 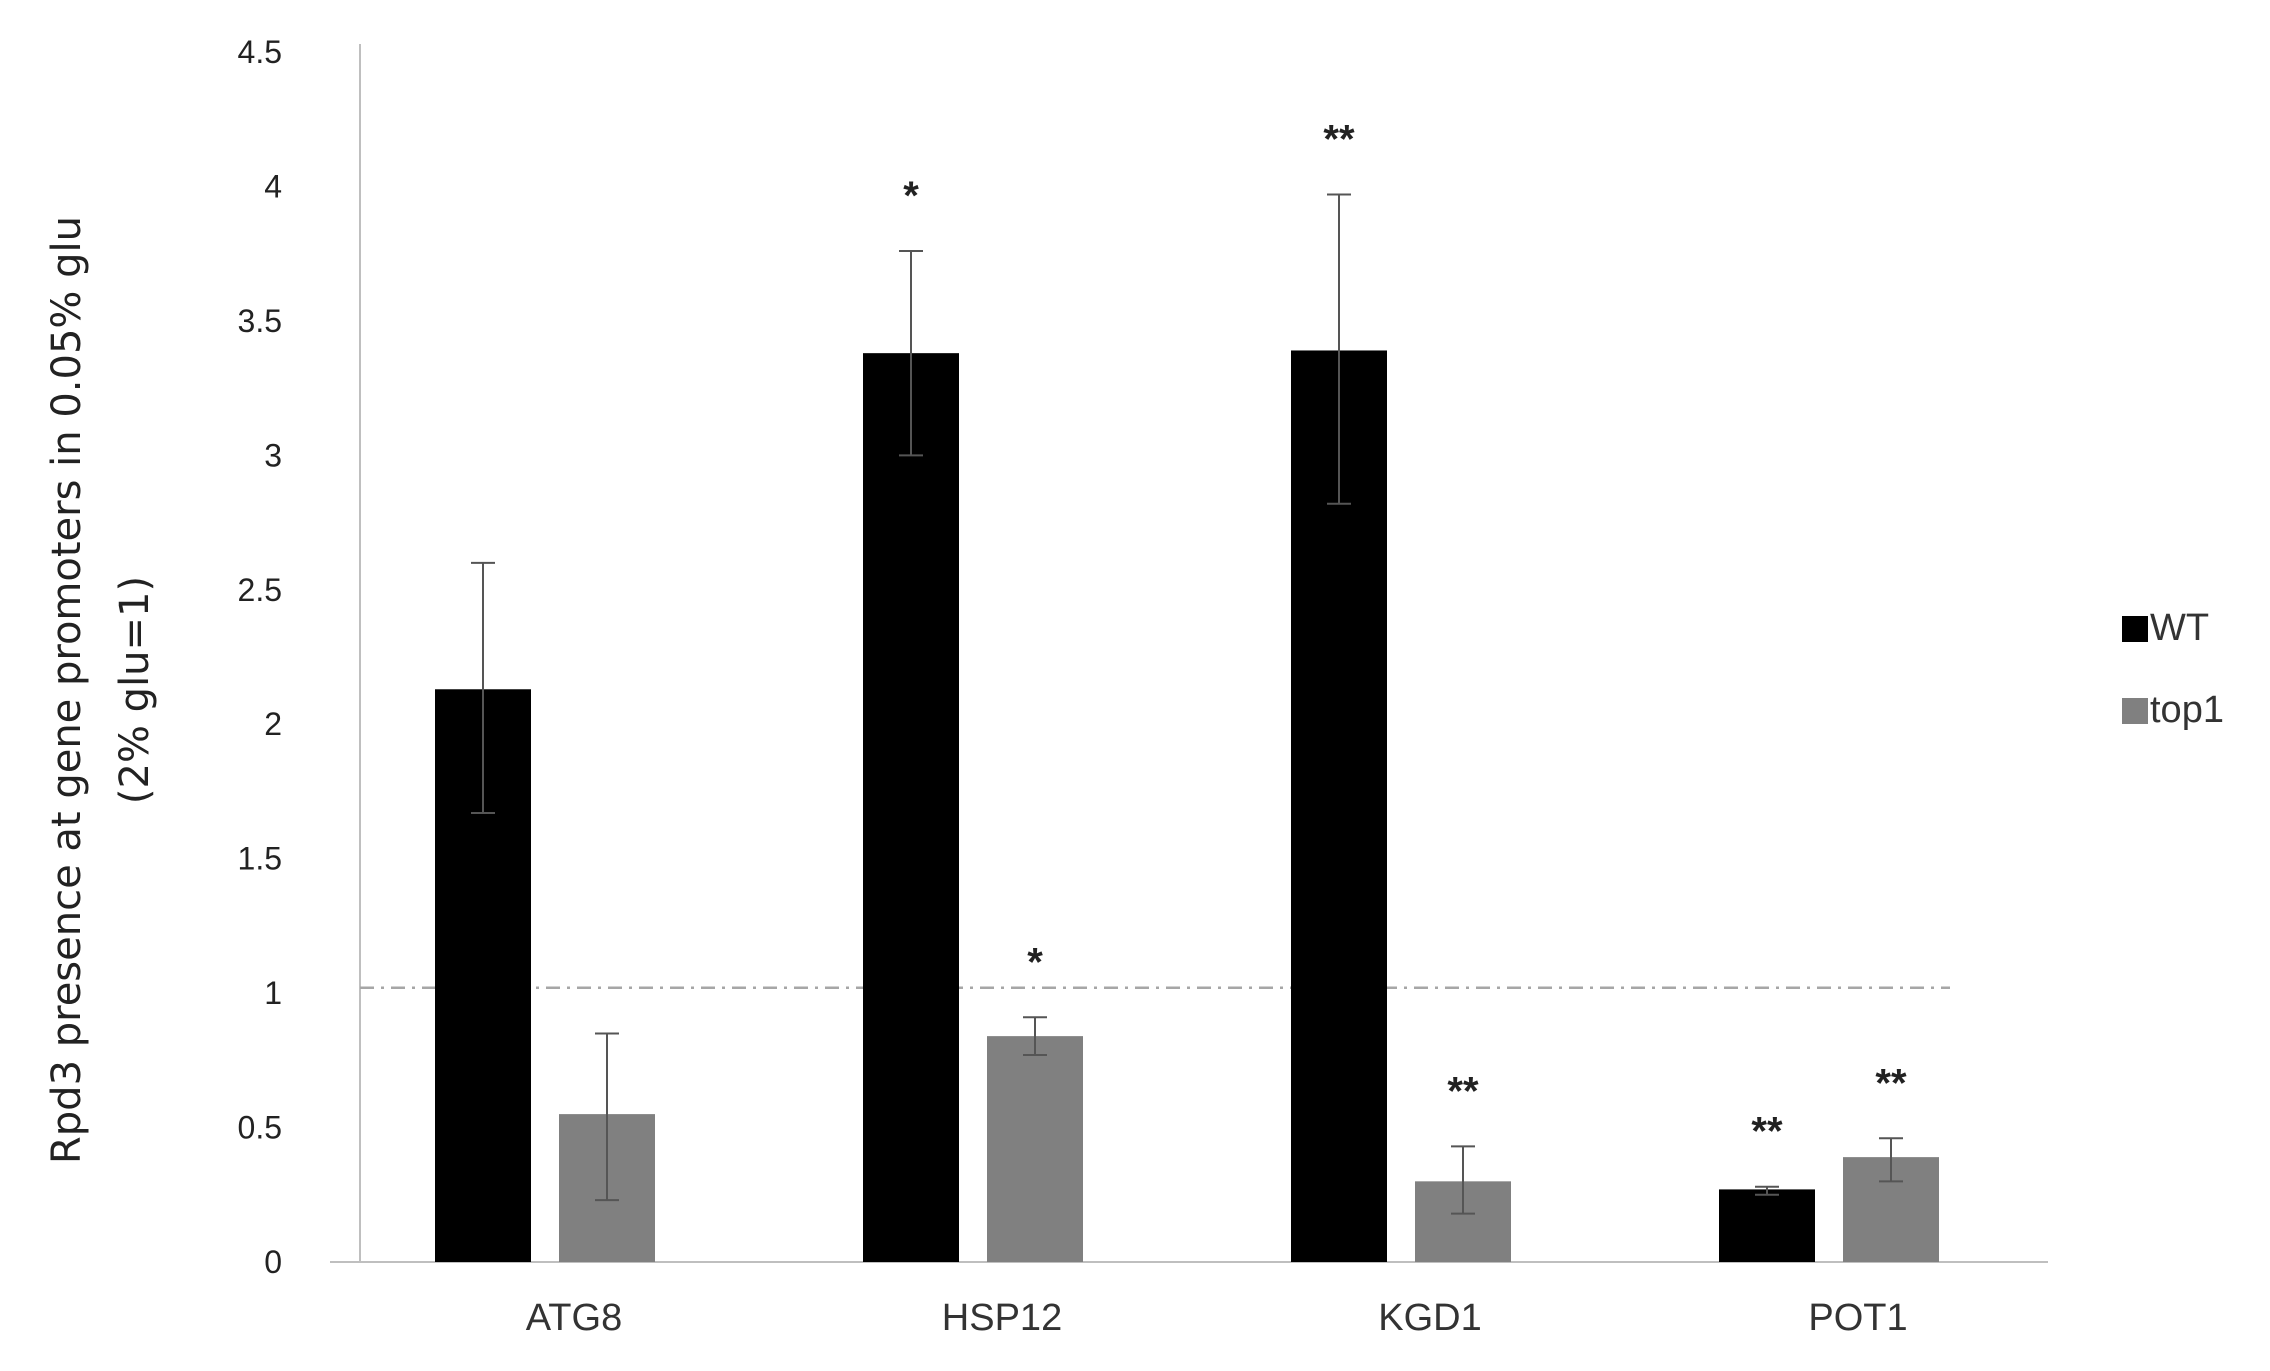 I want to click on y-tick-label: 2, so click(x=273, y=724).